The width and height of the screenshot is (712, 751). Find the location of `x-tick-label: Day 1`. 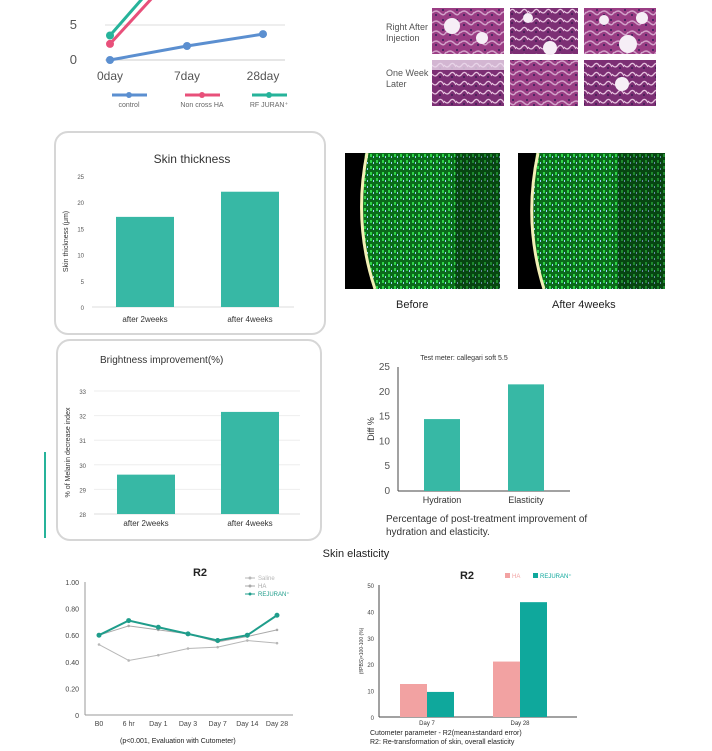

x-tick-label: Day 1 is located at coordinates (158, 724).